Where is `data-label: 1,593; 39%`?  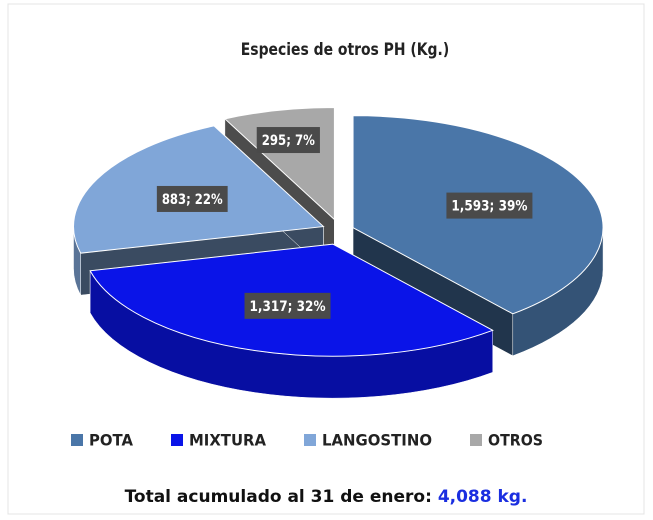 data-label: 1,593; 39% is located at coordinates (489, 207).